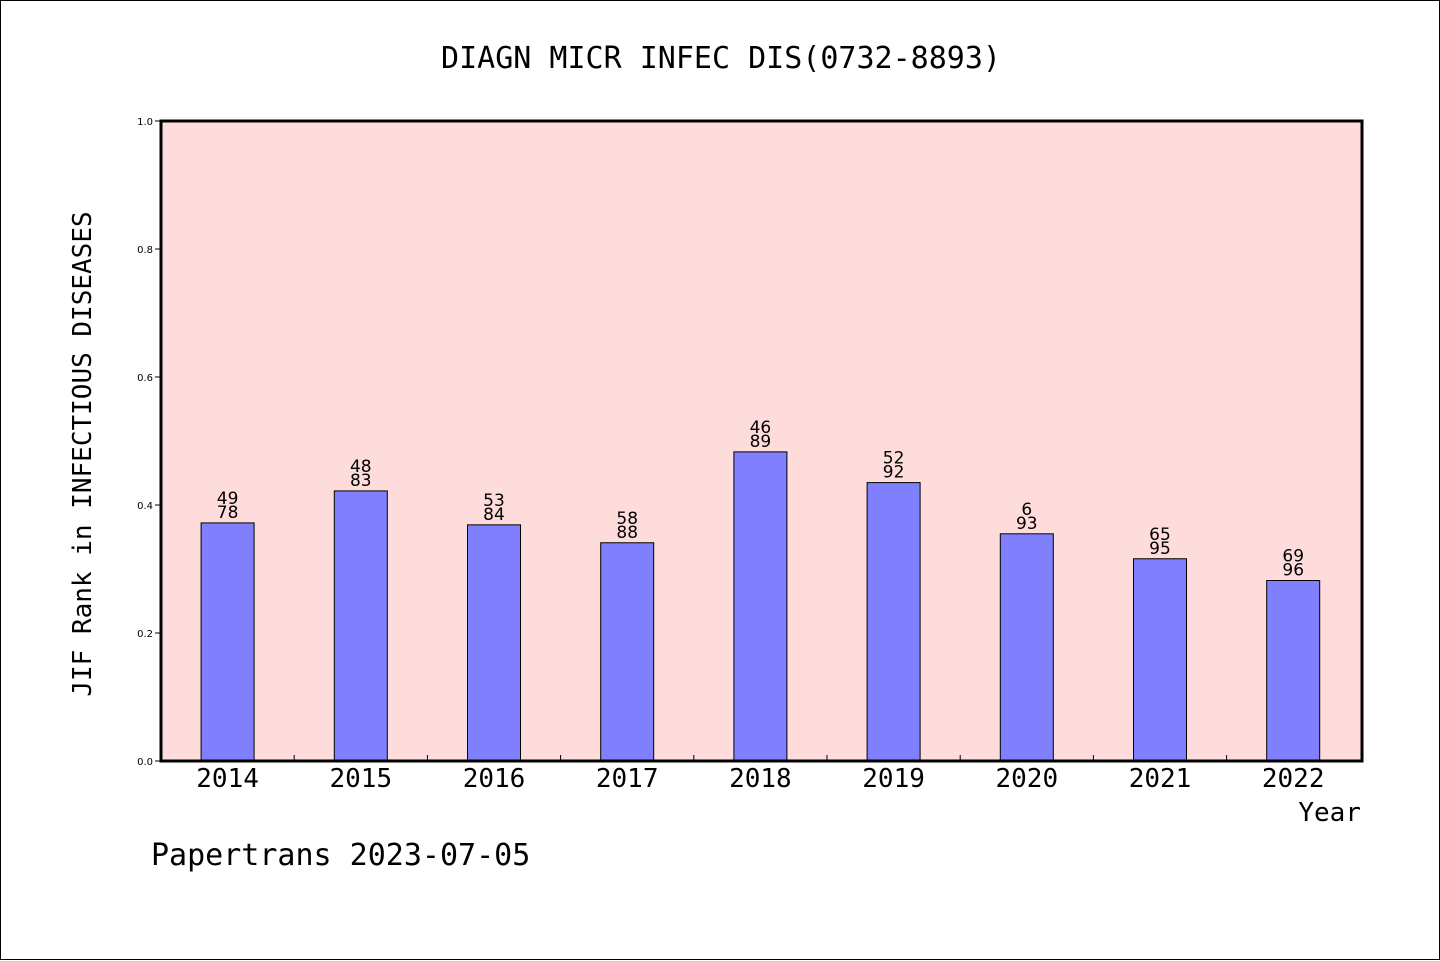 This screenshot has height=961, width=1440. What do you see at coordinates (145, 762) in the screenshot?
I see `y-tick-label: 0.0` at bounding box center [145, 762].